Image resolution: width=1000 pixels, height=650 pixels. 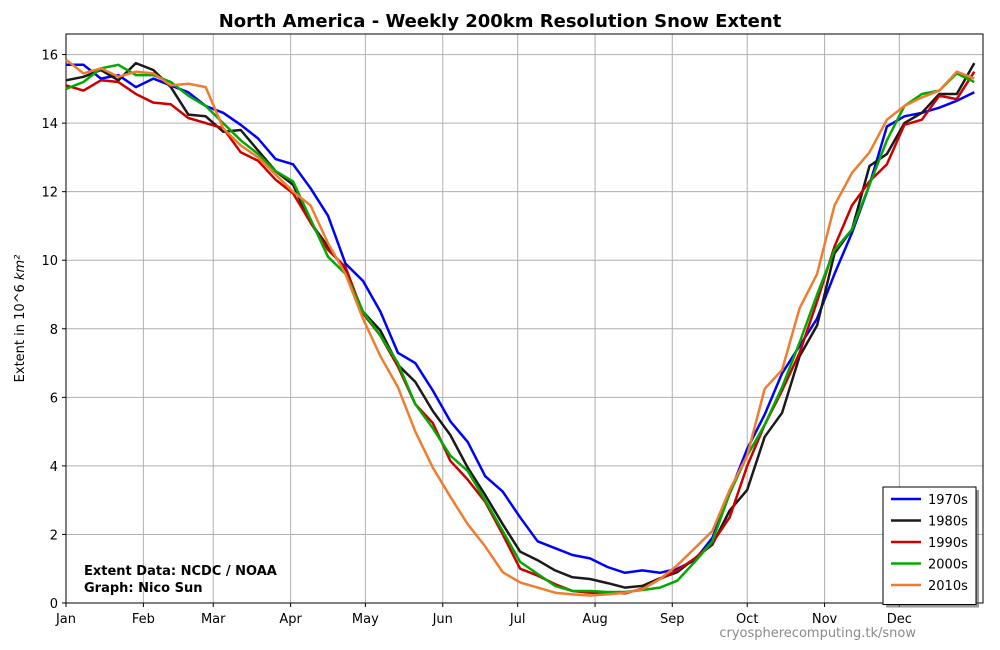 What do you see at coordinates (948, 522) in the screenshot?
I see `legend-label: 1980s` at bounding box center [948, 522].